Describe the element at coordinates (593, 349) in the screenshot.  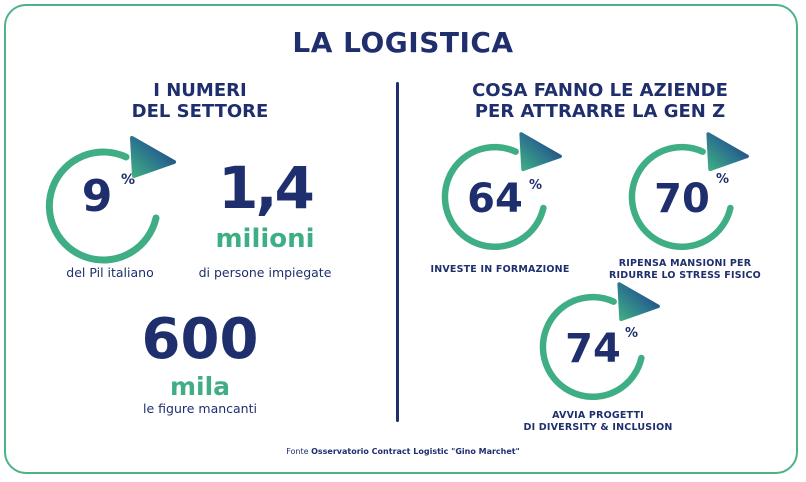
I see `diversity-value: 74` at that location.